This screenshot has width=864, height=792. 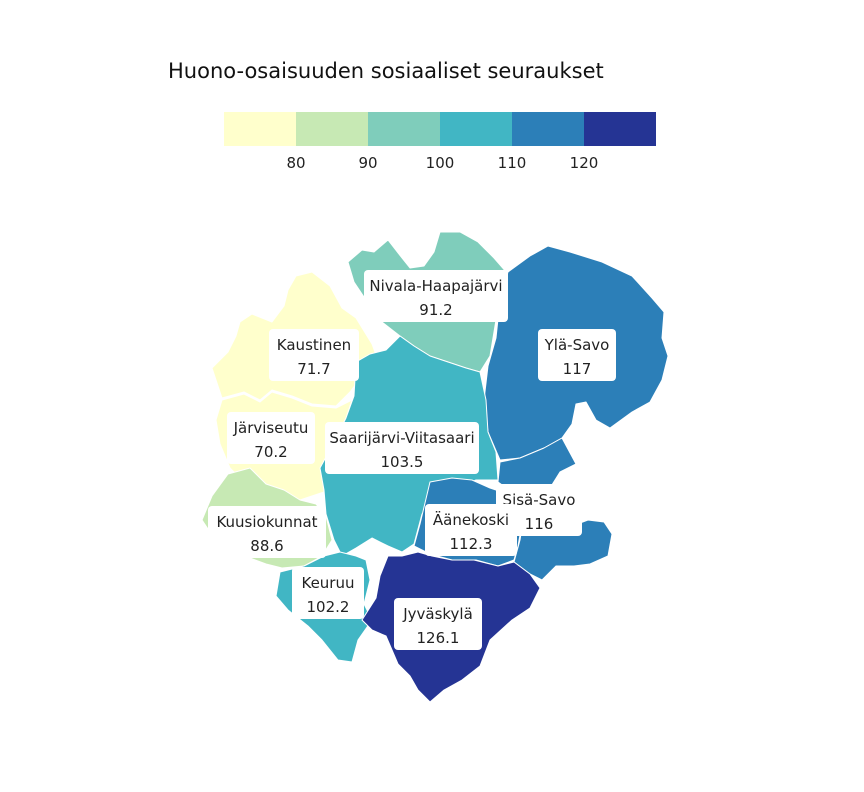 I want to click on legend-tick-label: 100, so click(x=440, y=163).